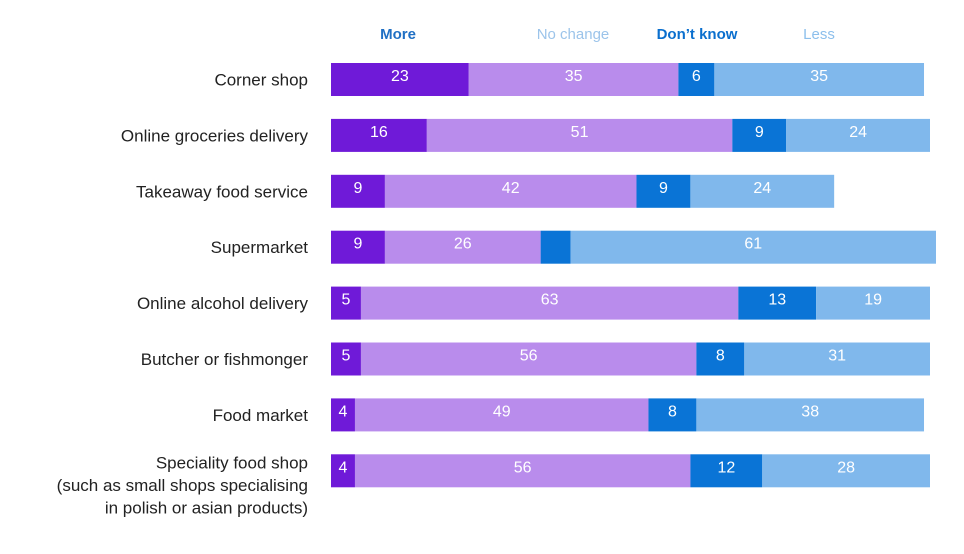 This screenshot has height=554, width=964. Describe the element at coordinates (819, 34) in the screenshot. I see `legend-item-less: Less` at that location.